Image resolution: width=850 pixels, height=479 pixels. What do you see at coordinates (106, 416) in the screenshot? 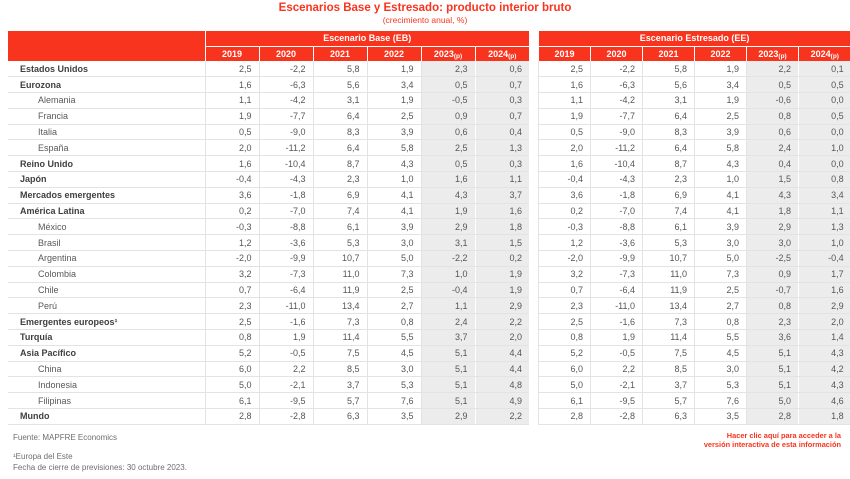
I see `row-label: Mundo` at bounding box center [106, 416].